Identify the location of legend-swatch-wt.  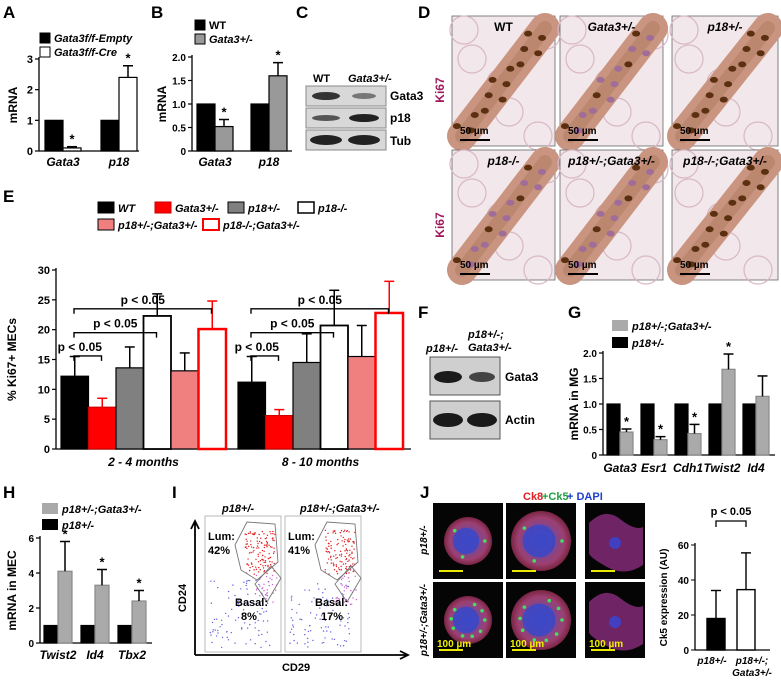
(200, 25).